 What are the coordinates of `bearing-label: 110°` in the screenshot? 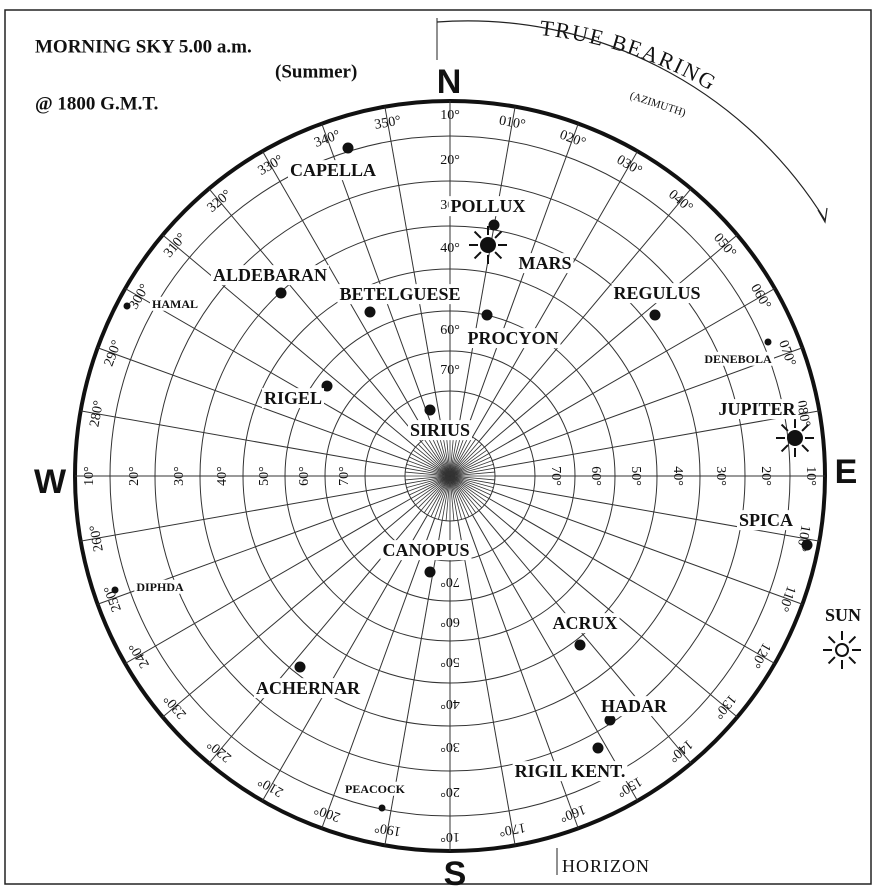 It's located at (786, 599).